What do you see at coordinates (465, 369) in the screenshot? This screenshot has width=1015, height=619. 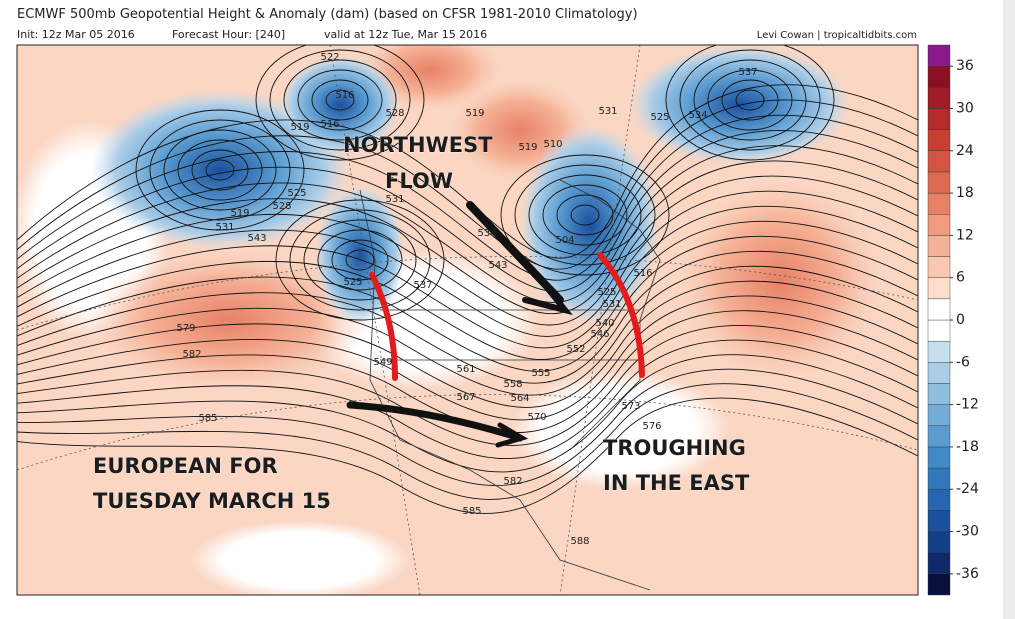 I see `contour-label: 561` at bounding box center [465, 369].